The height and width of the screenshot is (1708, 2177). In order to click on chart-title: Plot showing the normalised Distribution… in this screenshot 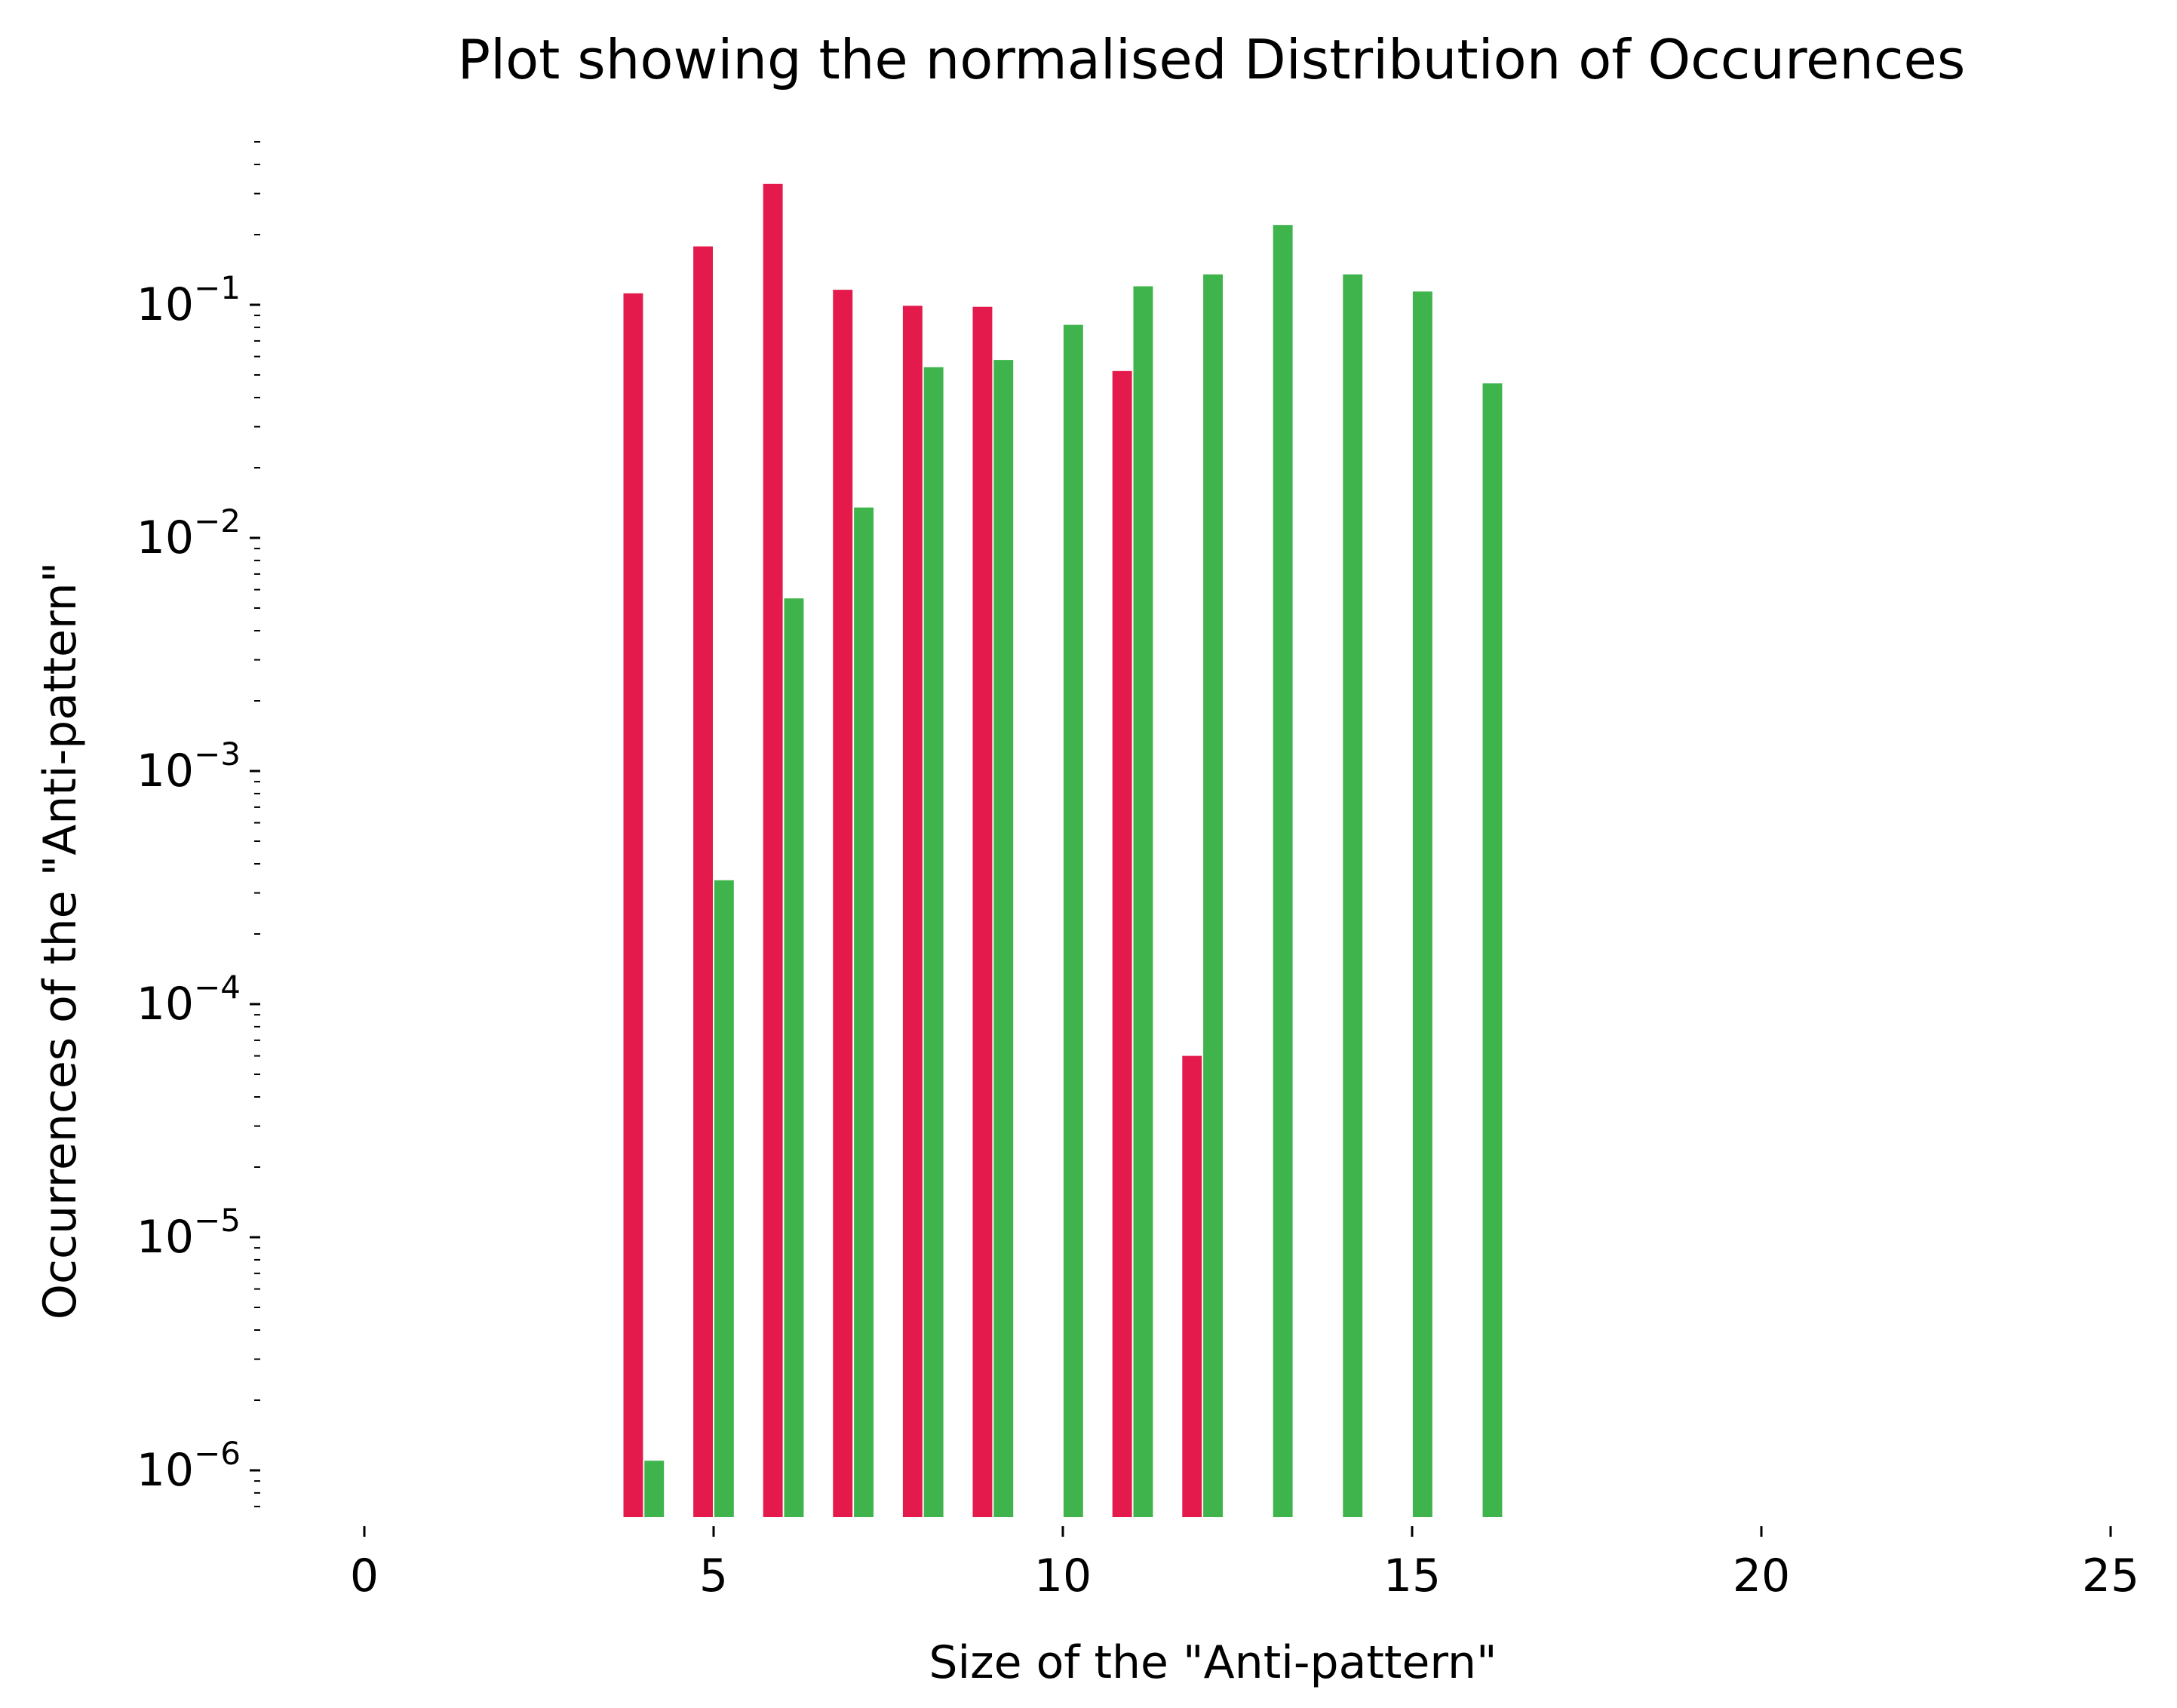, I will do `click(1212, 60)`.